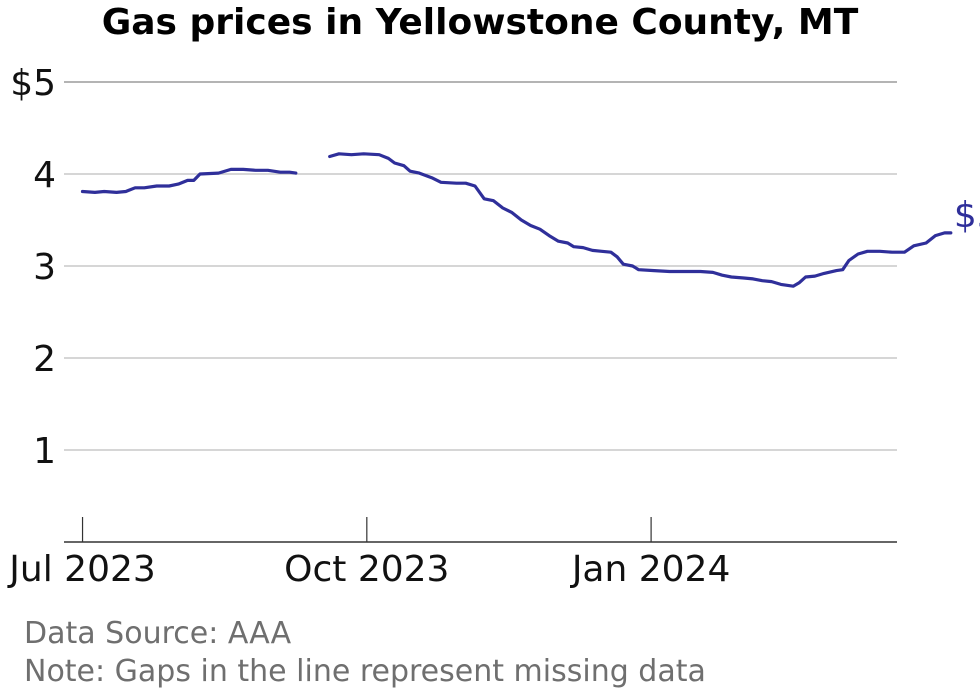 The height and width of the screenshot is (699, 980). Describe the element at coordinates (81, 569) in the screenshot. I see `x-tick-label-0: Jul 2023` at that location.